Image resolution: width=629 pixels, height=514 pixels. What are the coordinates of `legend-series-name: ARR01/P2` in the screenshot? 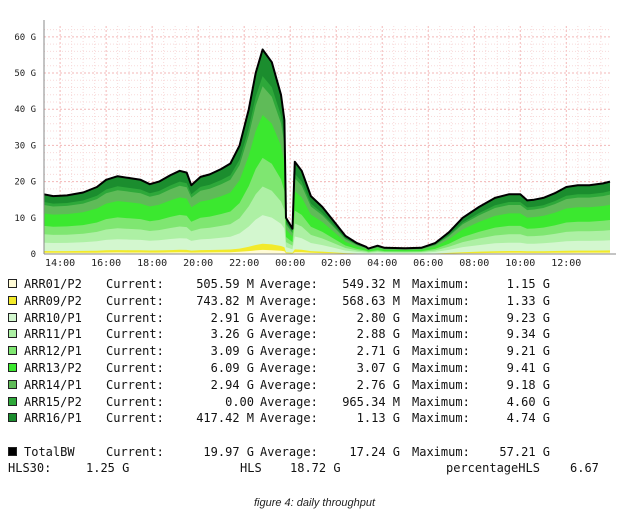 It's located at (53, 284).